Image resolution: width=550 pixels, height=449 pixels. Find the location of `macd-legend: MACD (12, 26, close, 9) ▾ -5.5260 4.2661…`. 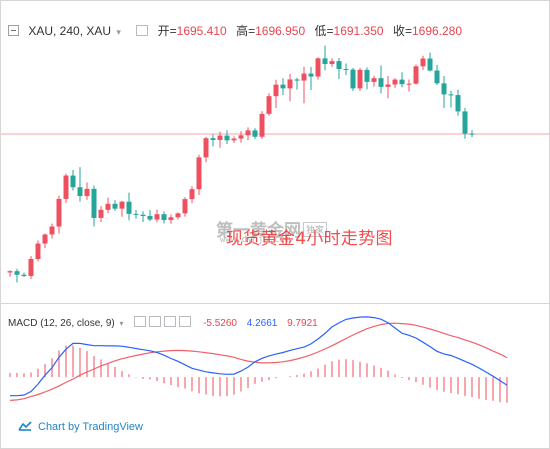

macd-legend: MACD (12, 26, close, 9) ▾ -5.5260 4.2661… is located at coordinates (163, 322).